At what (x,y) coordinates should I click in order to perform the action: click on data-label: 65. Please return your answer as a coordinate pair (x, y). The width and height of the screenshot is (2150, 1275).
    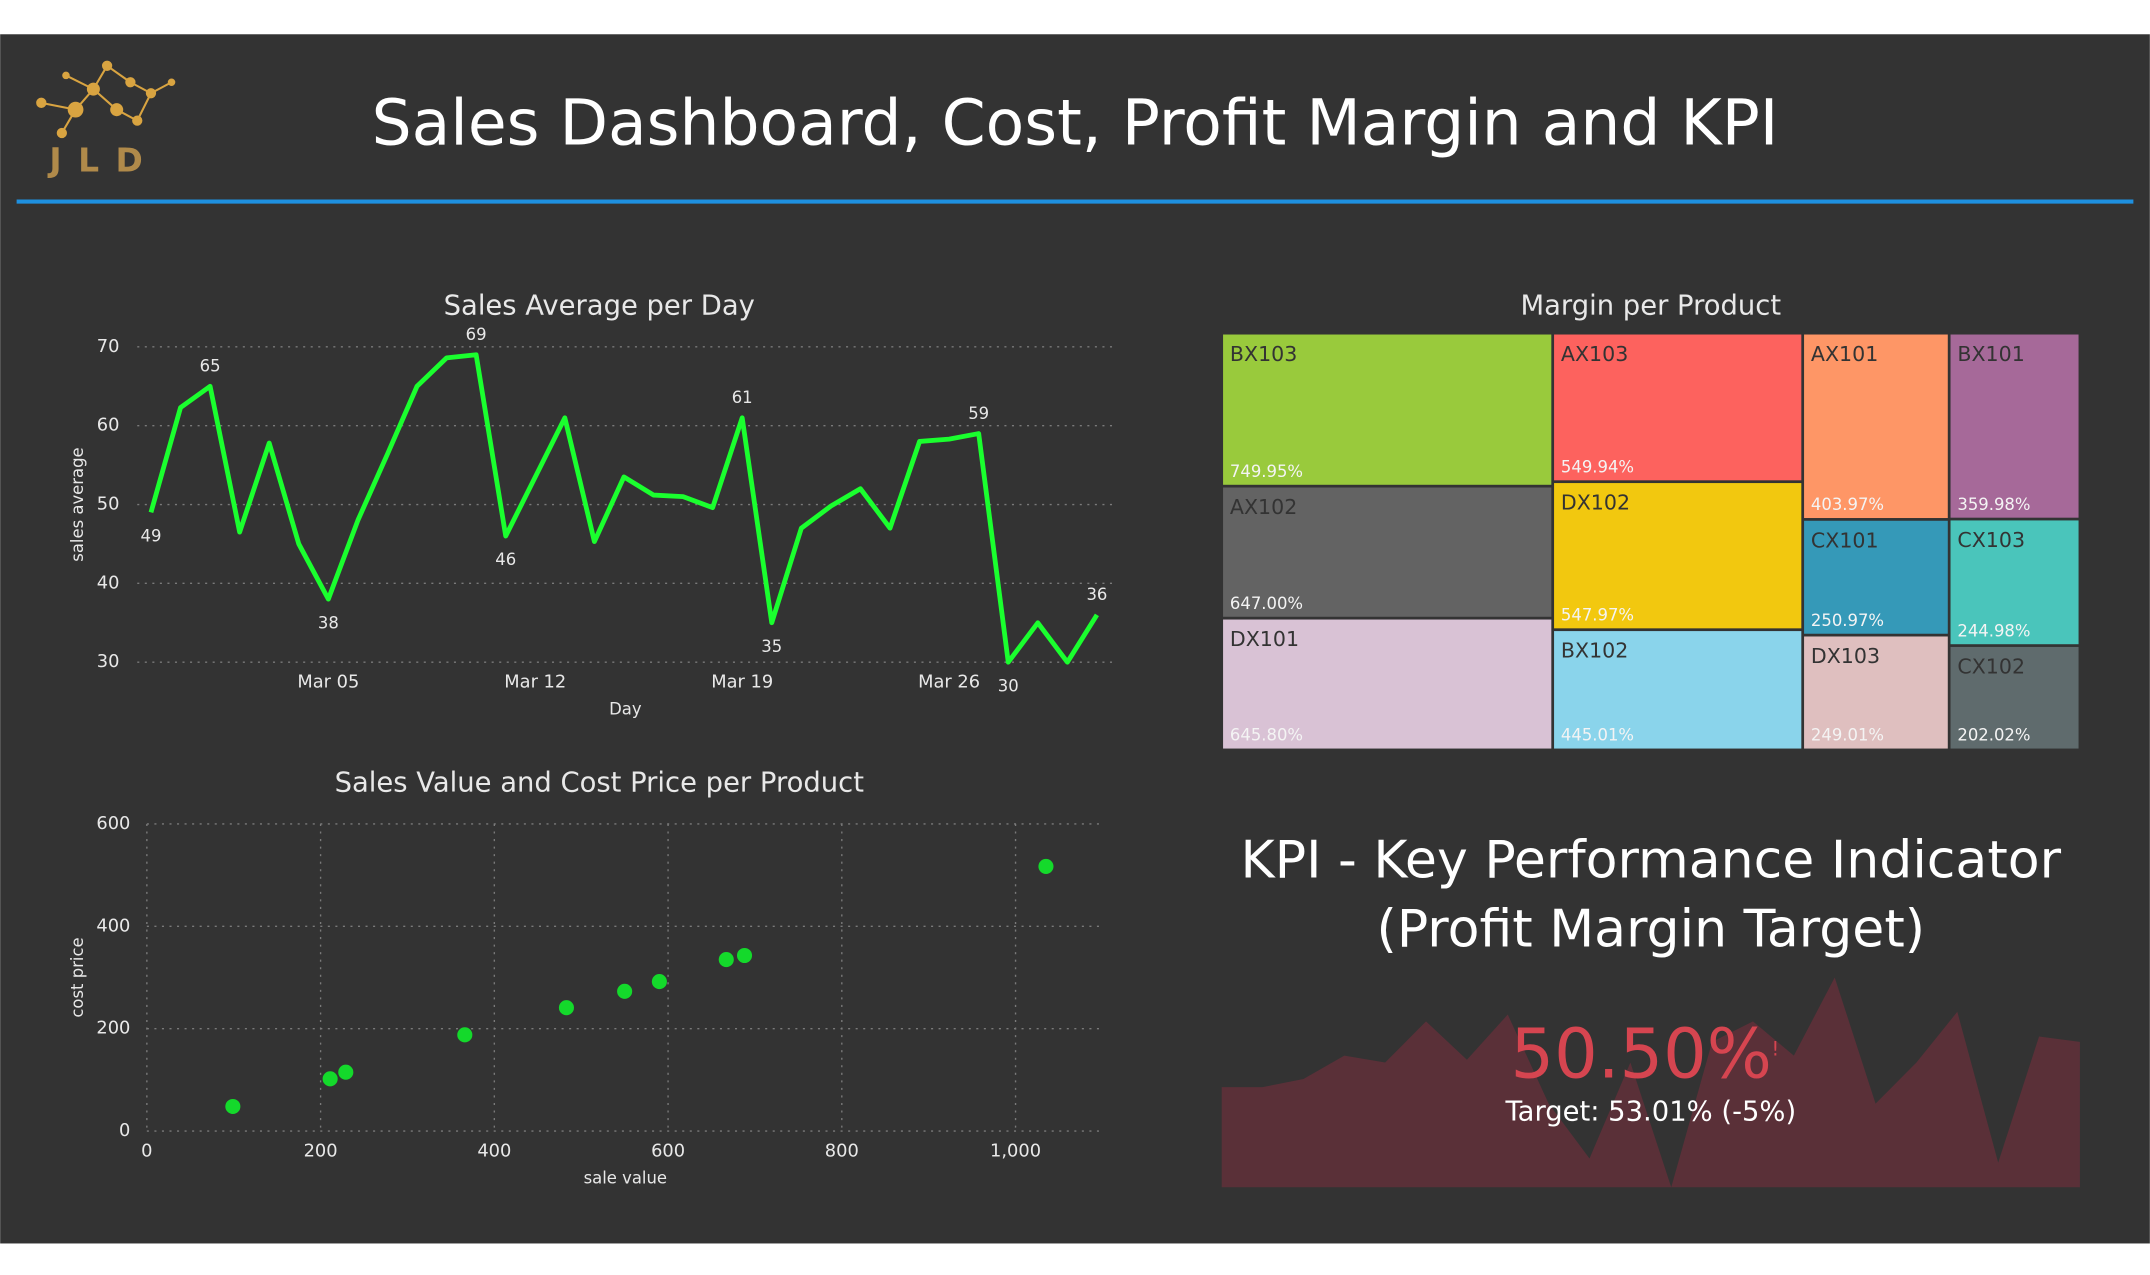
    Looking at the image, I should click on (210, 366).